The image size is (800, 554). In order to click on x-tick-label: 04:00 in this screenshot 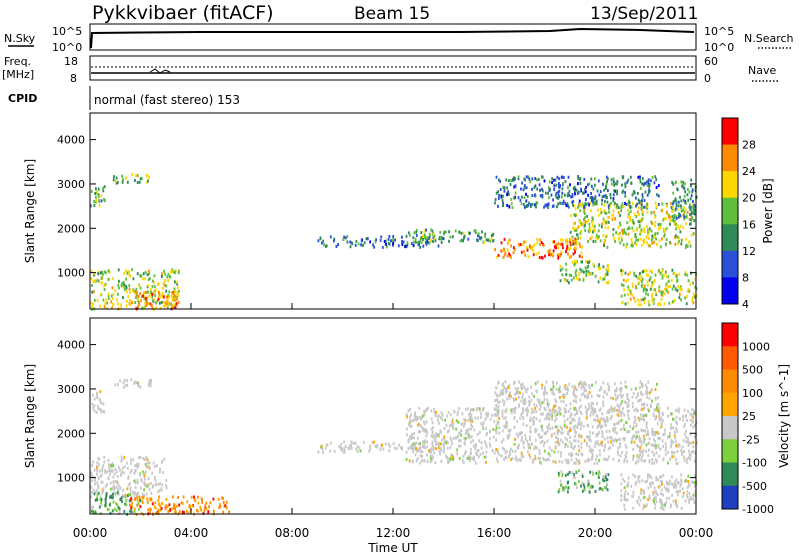, I will do `click(191, 533)`.